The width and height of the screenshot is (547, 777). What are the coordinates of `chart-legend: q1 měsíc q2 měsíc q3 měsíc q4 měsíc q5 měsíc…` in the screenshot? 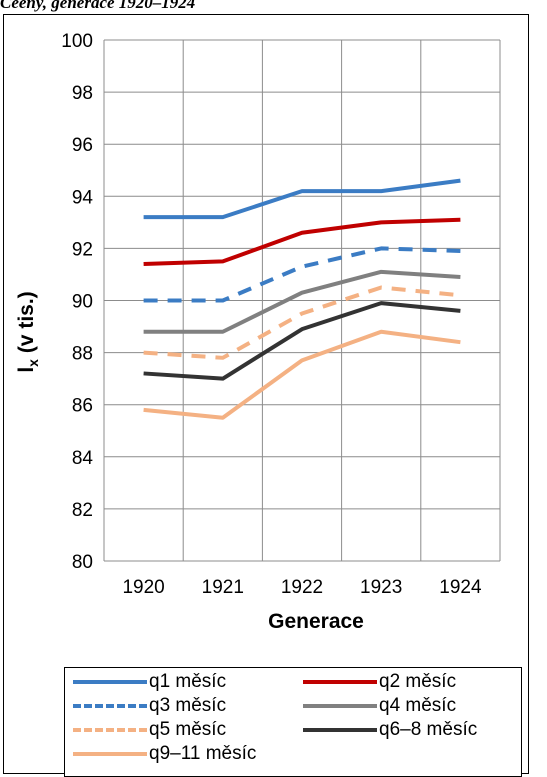 It's located at (293, 722).